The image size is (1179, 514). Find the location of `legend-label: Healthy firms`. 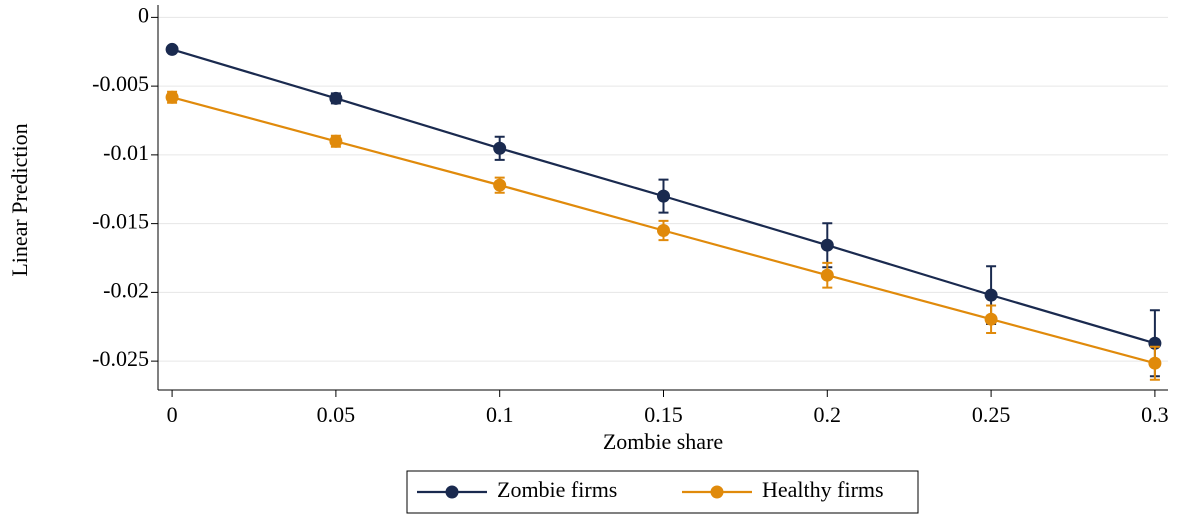

legend-label: Healthy firms is located at coordinates (823, 489).